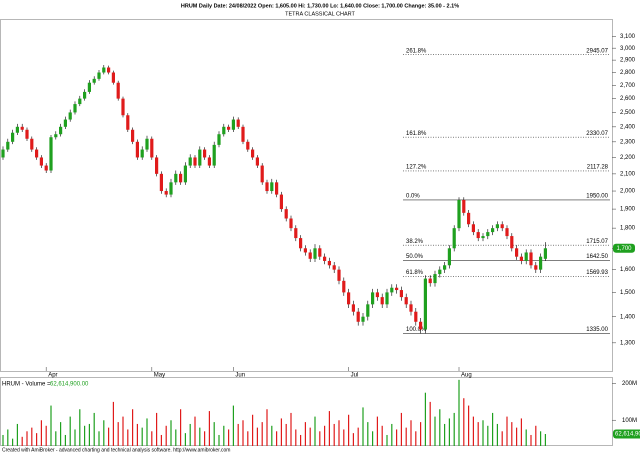 The image size is (640, 454). I want to click on x-tick-label: Aug, so click(466, 376).